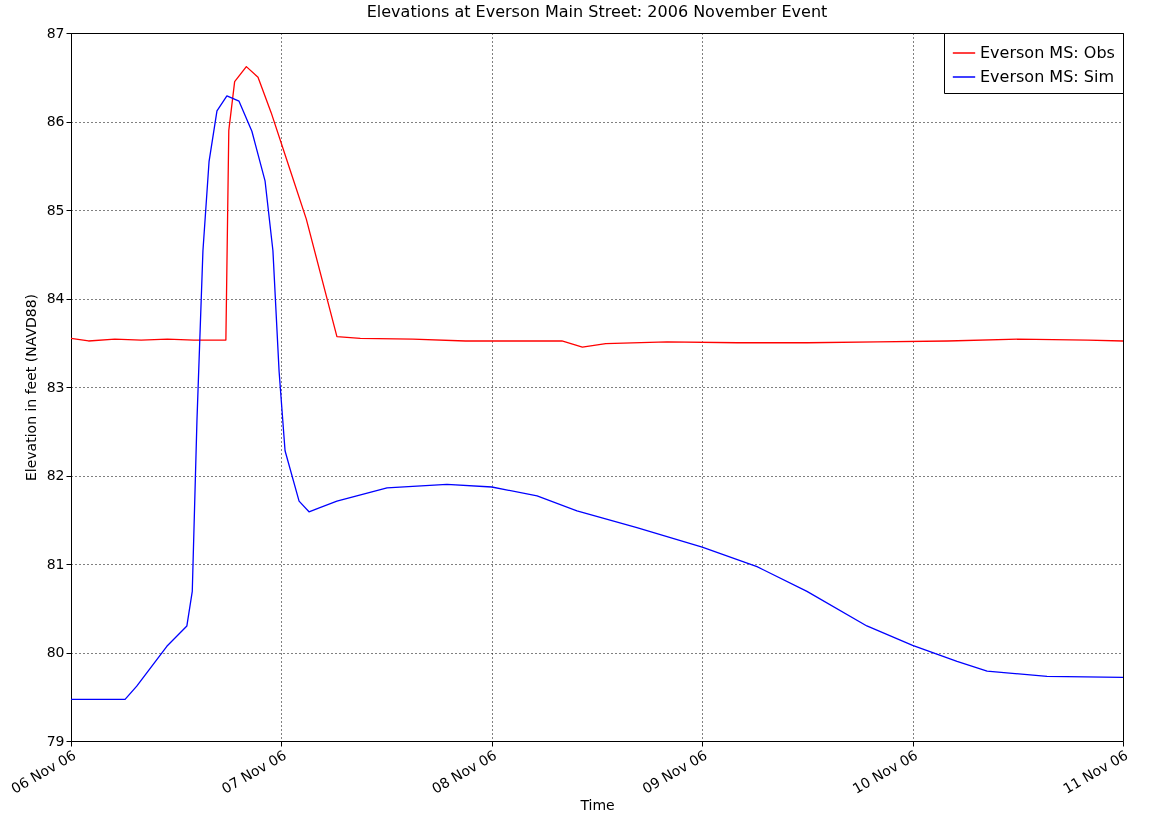  What do you see at coordinates (55, 386) in the screenshot?
I see `y-tick-label: 83` at bounding box center [55, 386].